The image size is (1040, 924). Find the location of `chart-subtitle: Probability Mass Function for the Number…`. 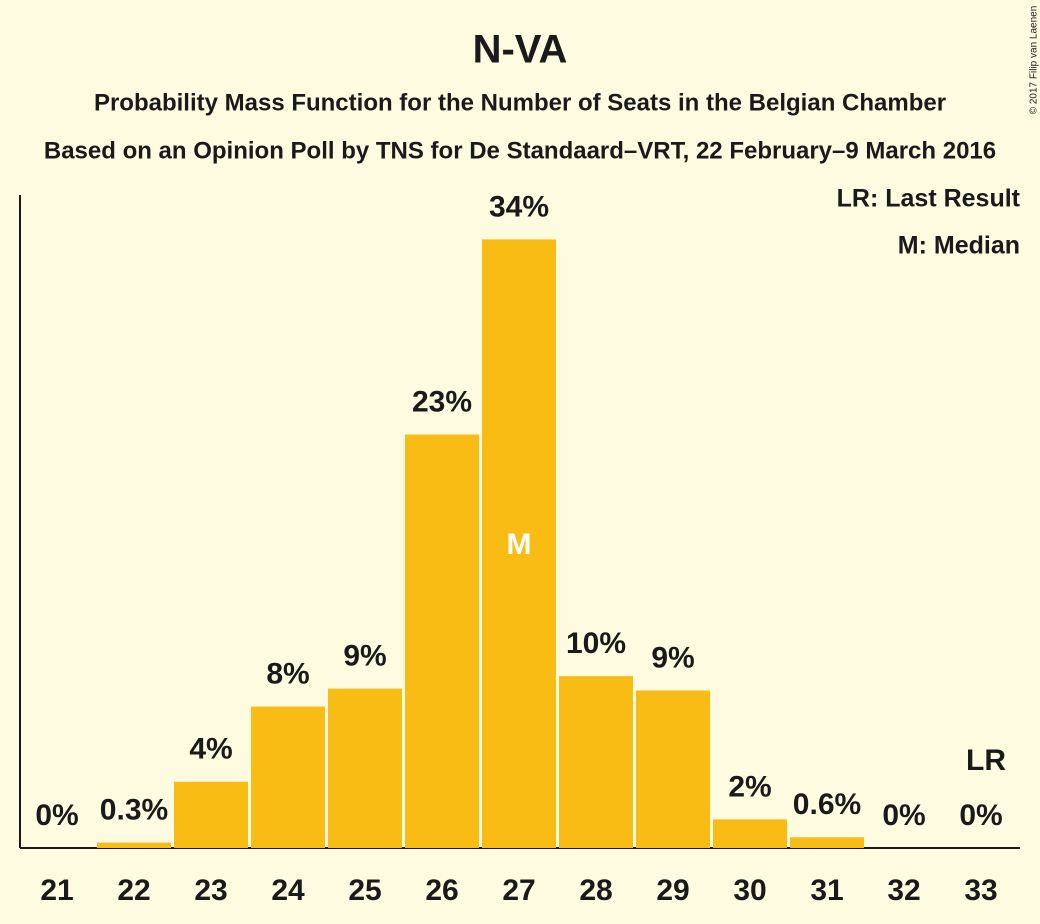

chart-subtitle: Probability Mass Function for the Number… is located at coordinates (520, 102).